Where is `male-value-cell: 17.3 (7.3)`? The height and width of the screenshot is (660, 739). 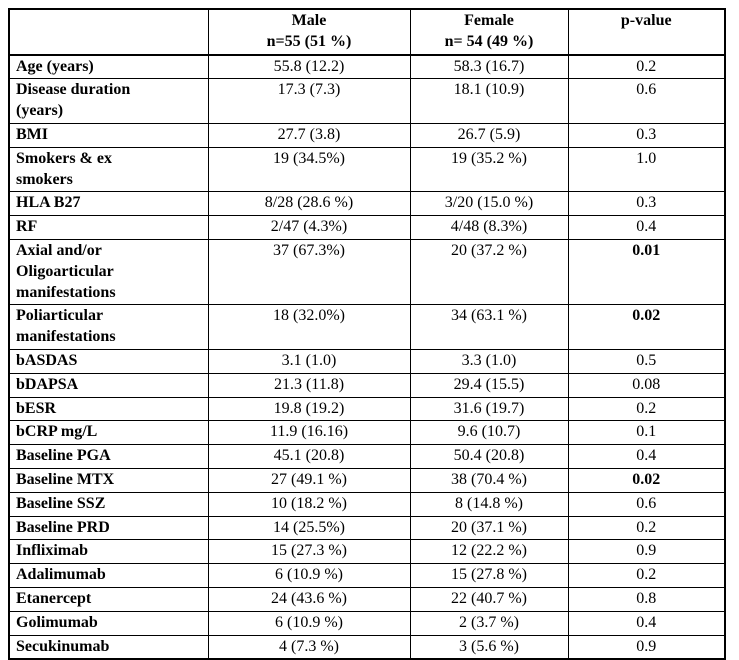 male-value-cell: 17.3 (7.3) is located at coordinates (309, 101).